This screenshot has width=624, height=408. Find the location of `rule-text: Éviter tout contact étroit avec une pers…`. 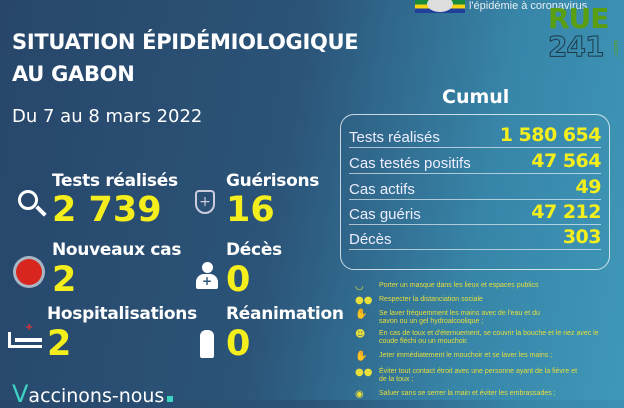

rule-text: Éviter tout contact étroit avec une pers… is located at coordinates (478, 375).